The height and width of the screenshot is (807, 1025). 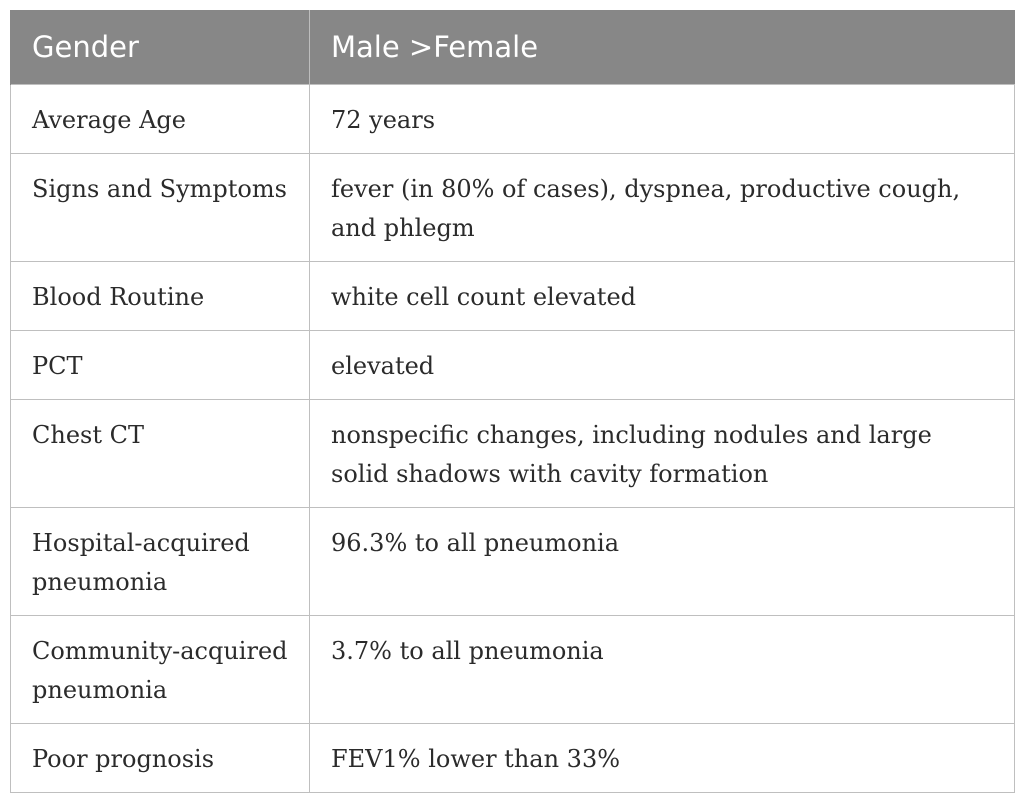 What do you see at coordinates (662, 757) in the screenshot?
I see `row-value: FEV1% lower than 33%` at bounding box center [662, 757].